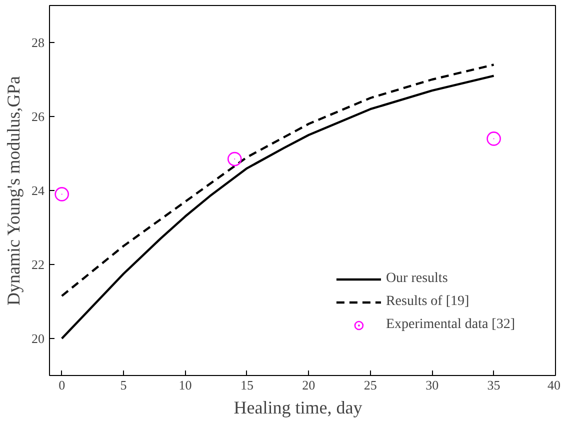 The width and height of the screenshot is (566, 426). Describe the element at coordinates (38, 42) in the screenshot. I see `y-tick-label: 28` at that location.